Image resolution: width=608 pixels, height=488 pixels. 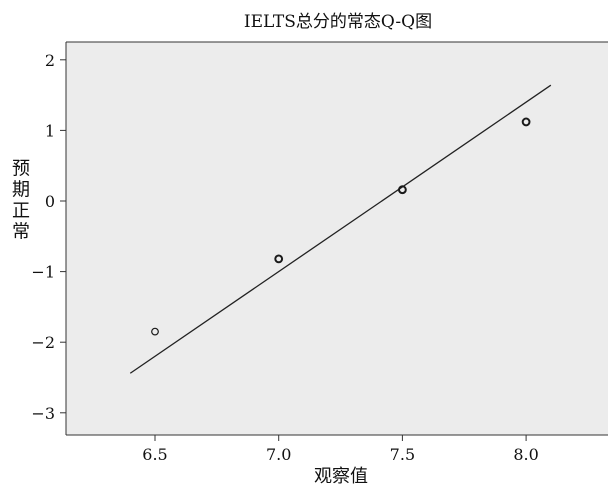 What do you see at coordinates (154, 454) in the screenshot?
I see `x-tick-label: 6.5` at bounding box center [154, 454].